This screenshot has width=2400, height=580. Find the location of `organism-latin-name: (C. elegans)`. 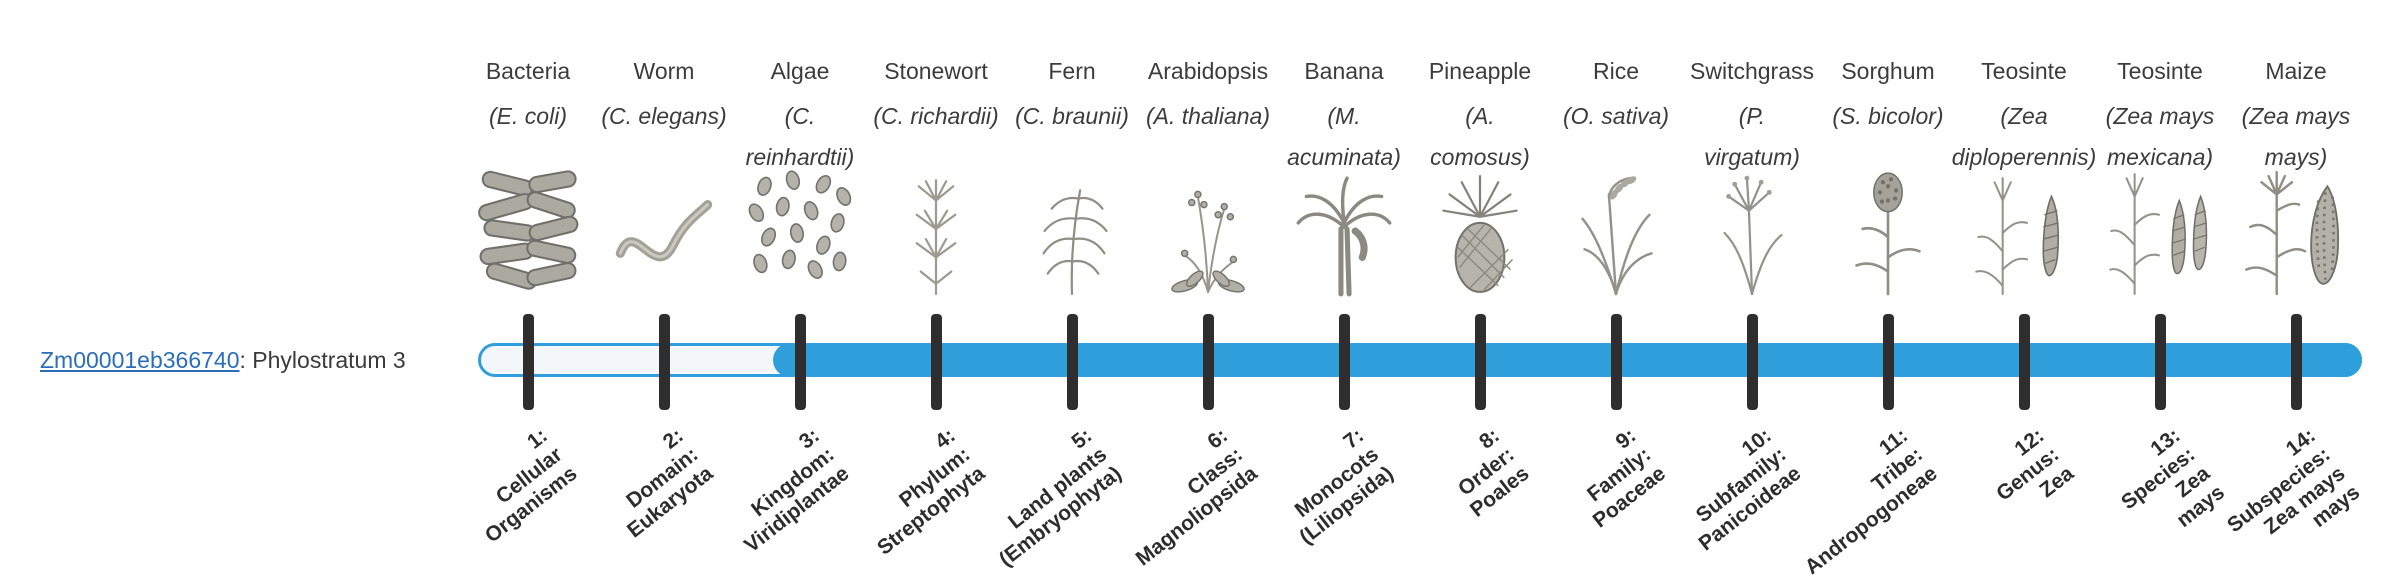

organism-latin-name: (C. elegans) is located at coordinates (664, 116).